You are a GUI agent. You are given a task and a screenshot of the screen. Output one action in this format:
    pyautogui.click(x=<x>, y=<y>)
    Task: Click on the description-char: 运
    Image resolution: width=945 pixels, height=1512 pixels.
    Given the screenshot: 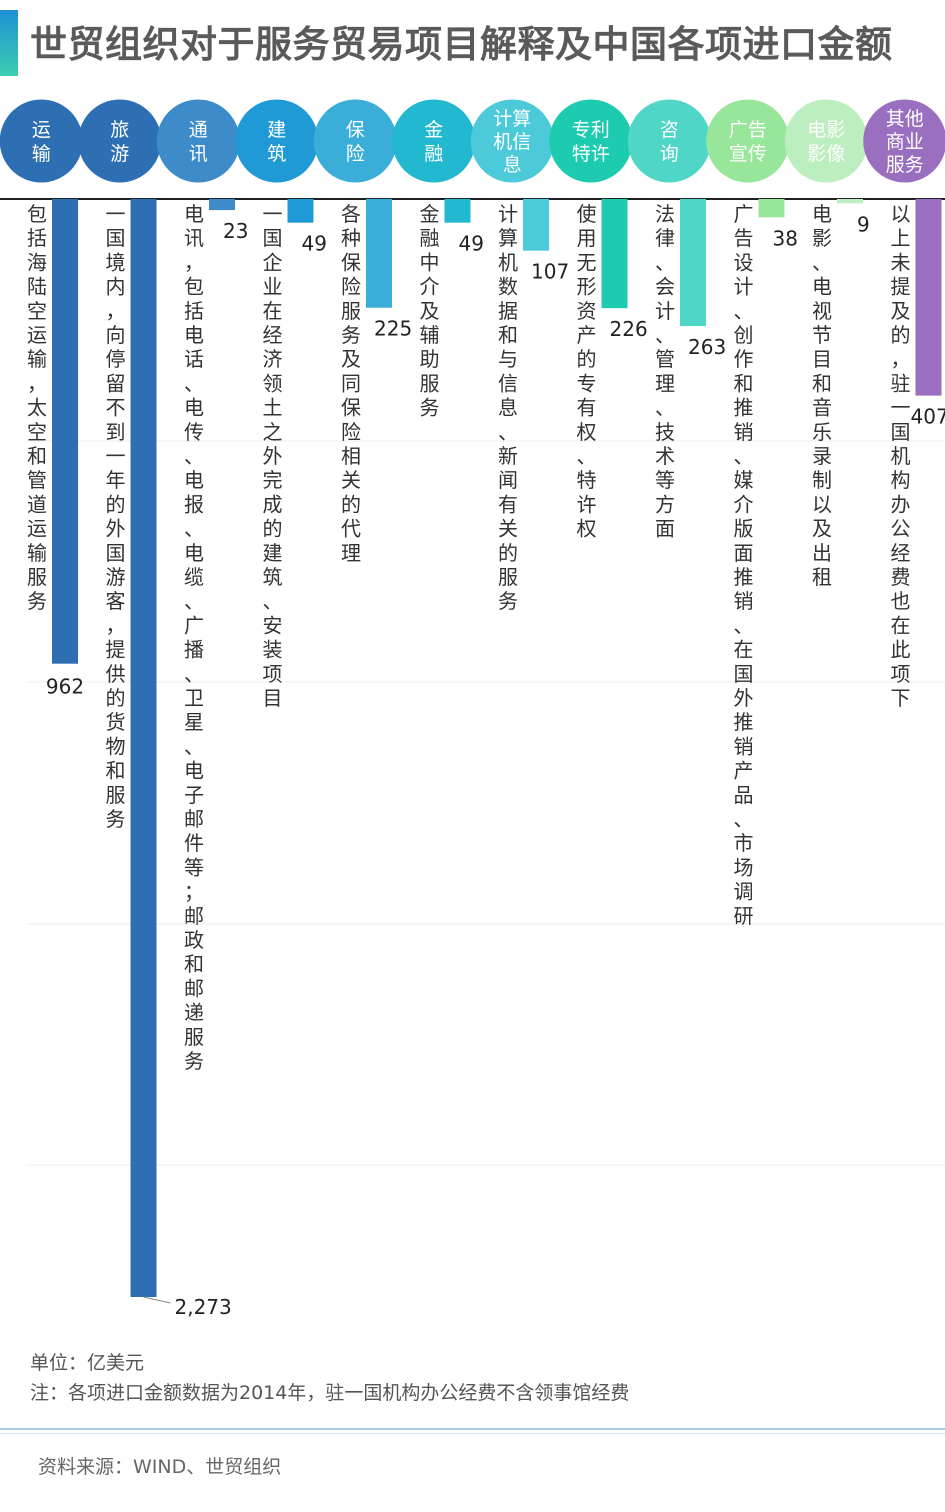 What is the action you would take?
    pyautogui.click(x=37, y=335)
    